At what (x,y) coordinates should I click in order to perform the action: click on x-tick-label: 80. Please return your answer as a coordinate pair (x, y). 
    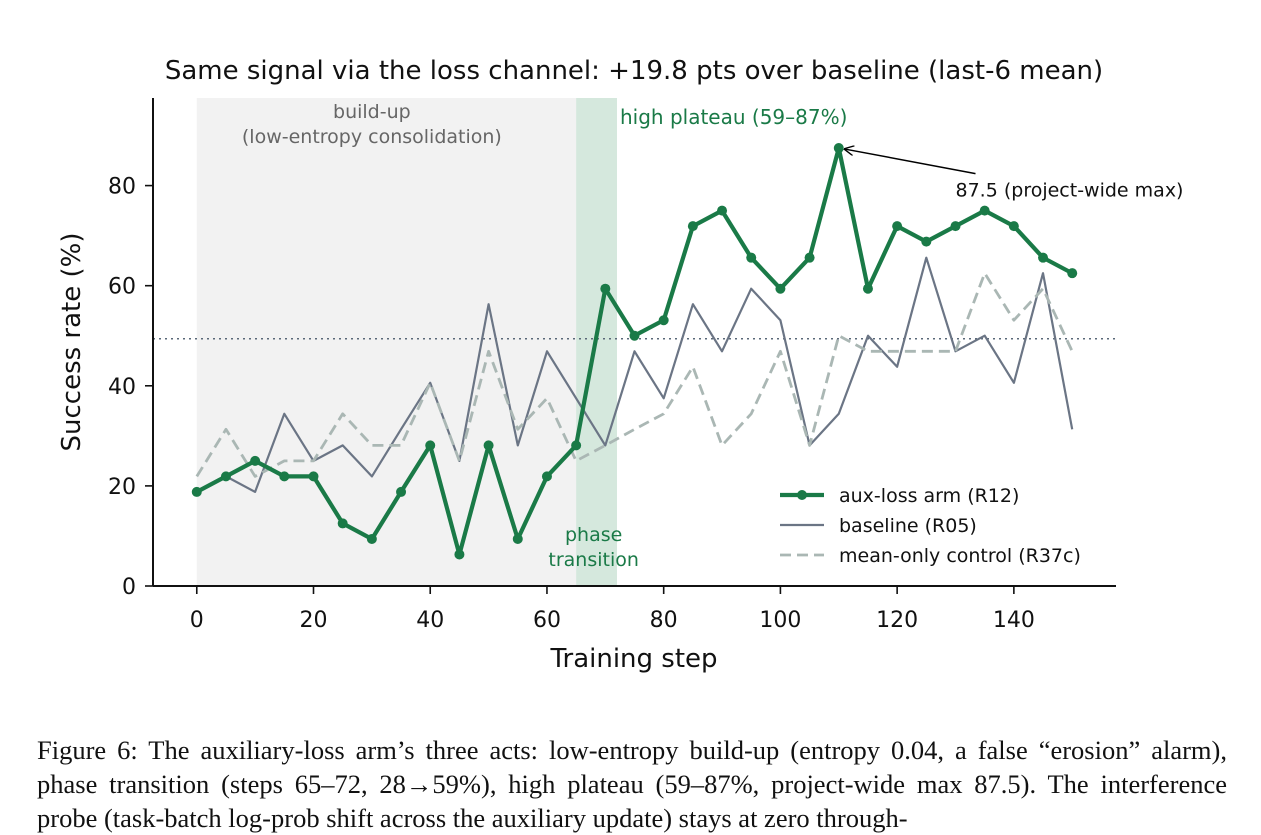
    Looking at the image, I should click on (664, 620).